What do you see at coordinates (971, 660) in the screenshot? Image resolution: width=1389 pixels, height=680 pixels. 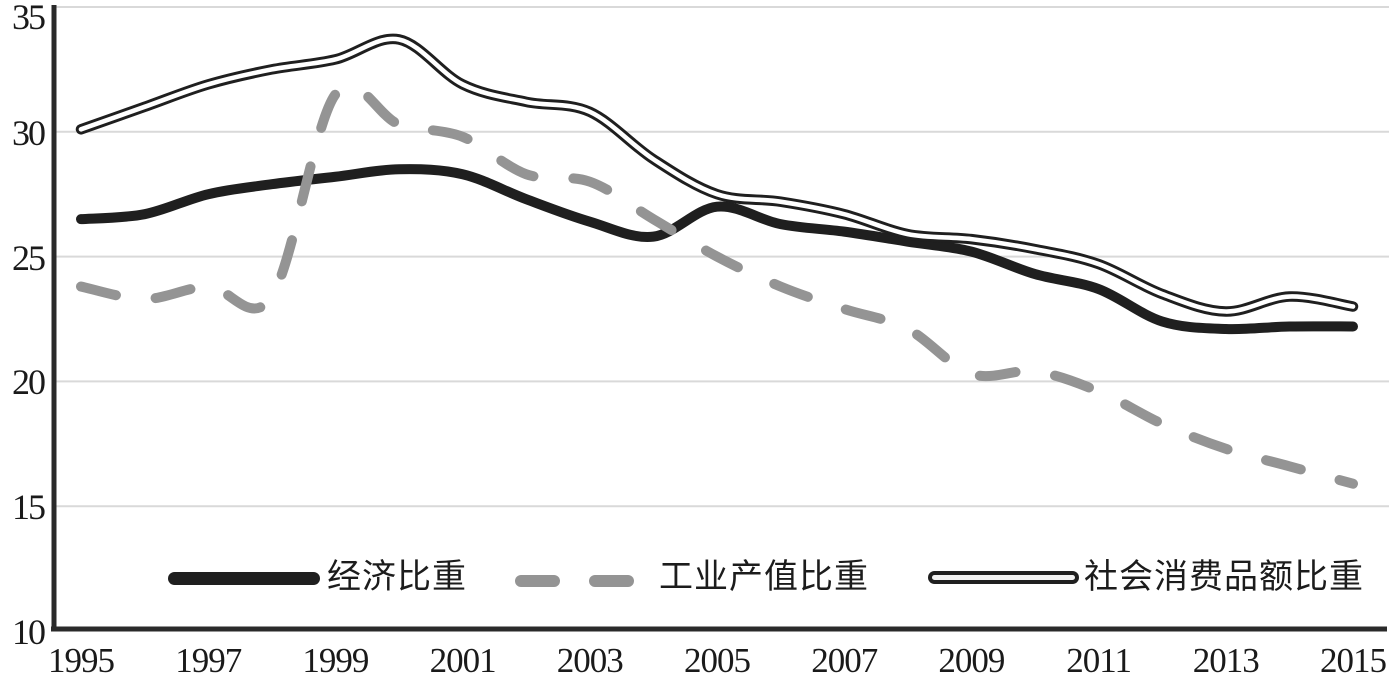 I see `x-tick-label-2009: 2009` at bounding box center [971, 660].